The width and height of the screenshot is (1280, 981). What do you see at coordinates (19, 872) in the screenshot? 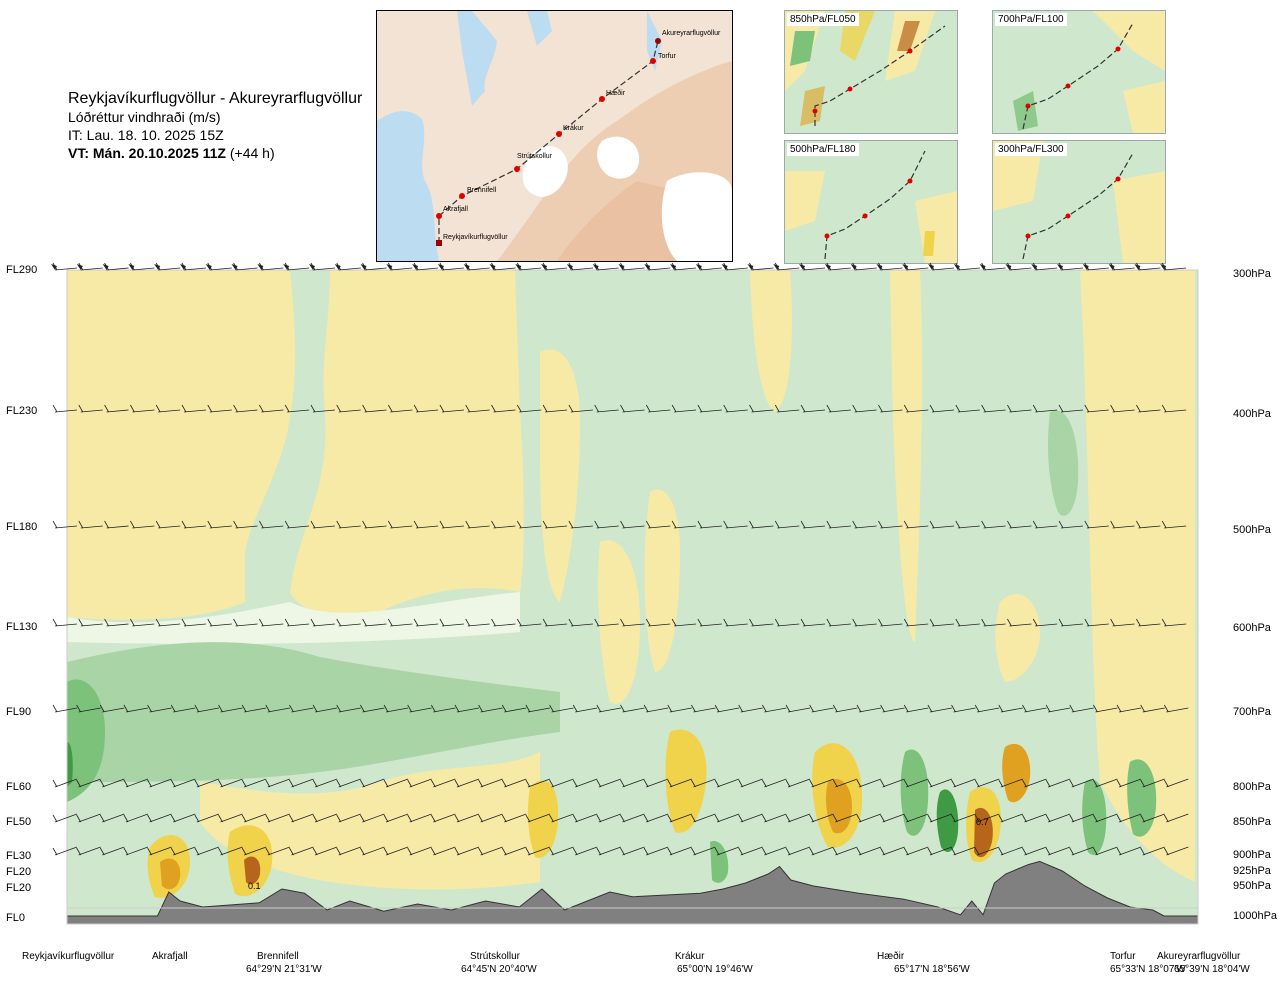
I see `fl-label: FL20` at bounding box center [19, 872].